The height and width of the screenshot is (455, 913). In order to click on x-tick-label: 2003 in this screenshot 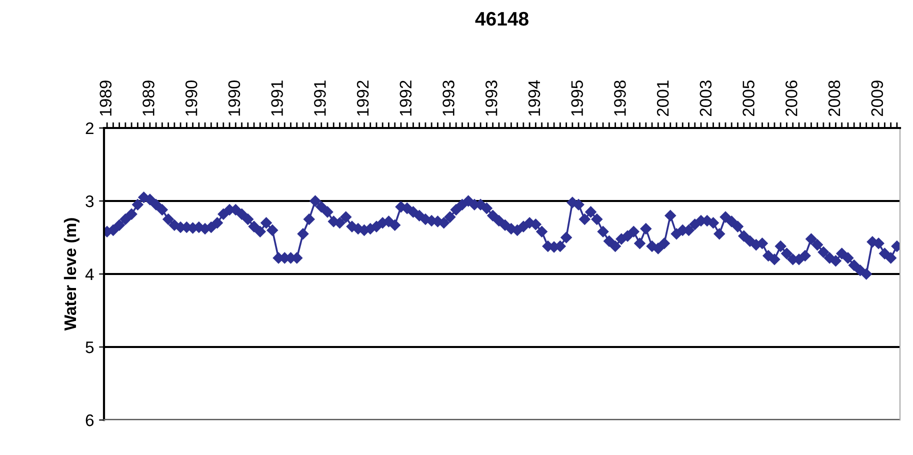, I will do `click(706, 98)`.